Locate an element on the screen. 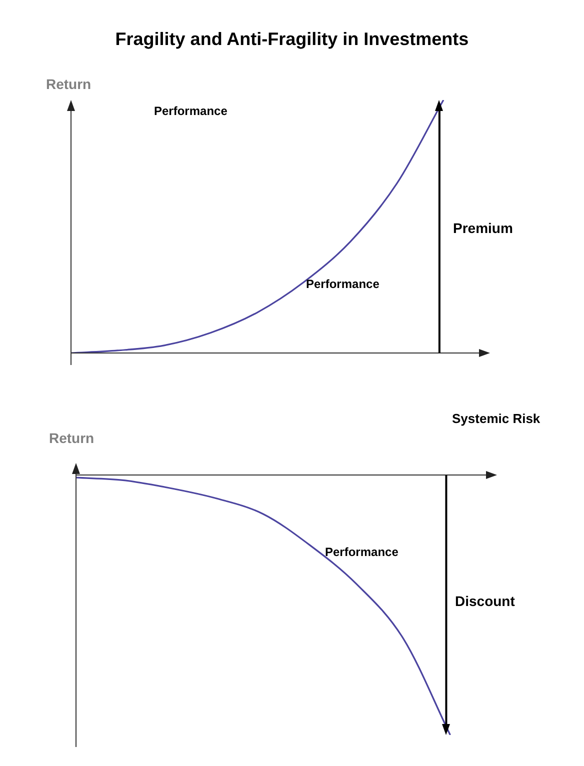  annotation: Discount is located at coordinates (485, 601).